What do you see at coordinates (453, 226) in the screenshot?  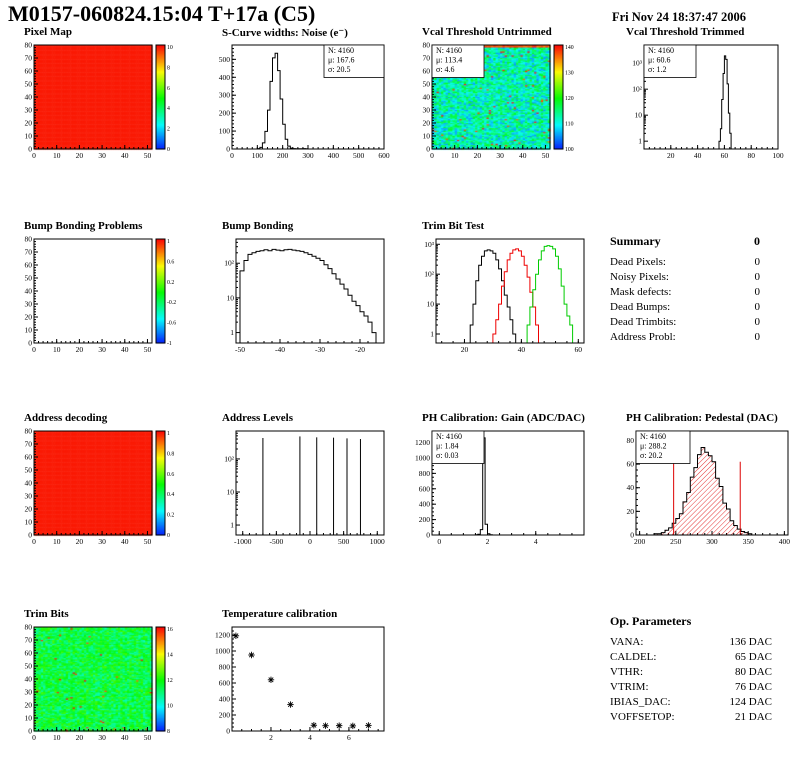 I see `trim-bit-test-title: Trim Bit Test` at bounding box center [453, 226].